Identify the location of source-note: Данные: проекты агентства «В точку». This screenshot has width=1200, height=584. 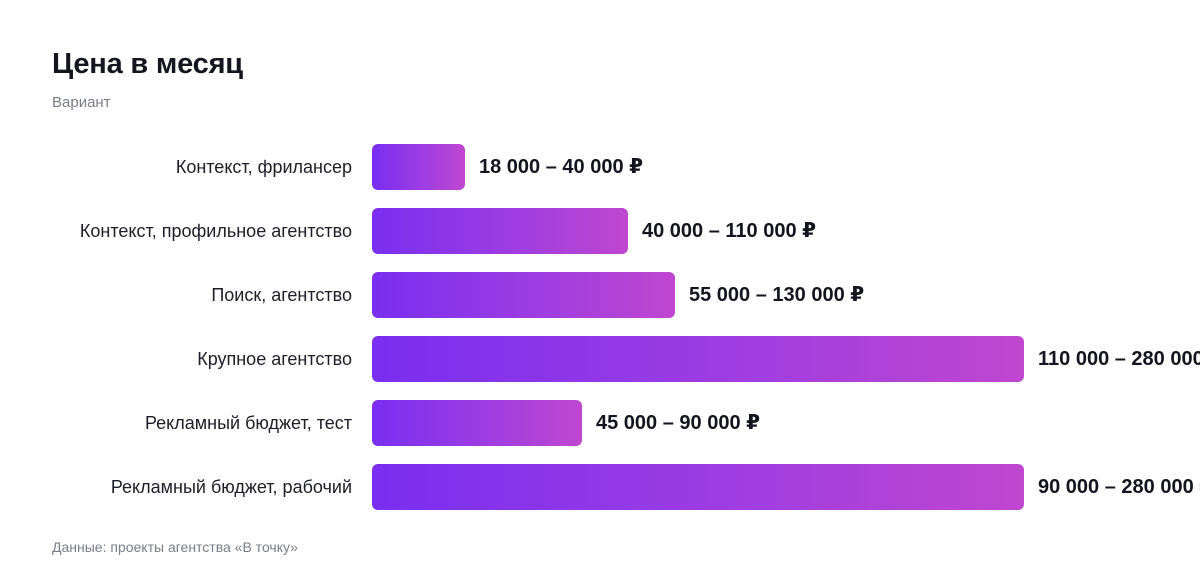
(175, 547).